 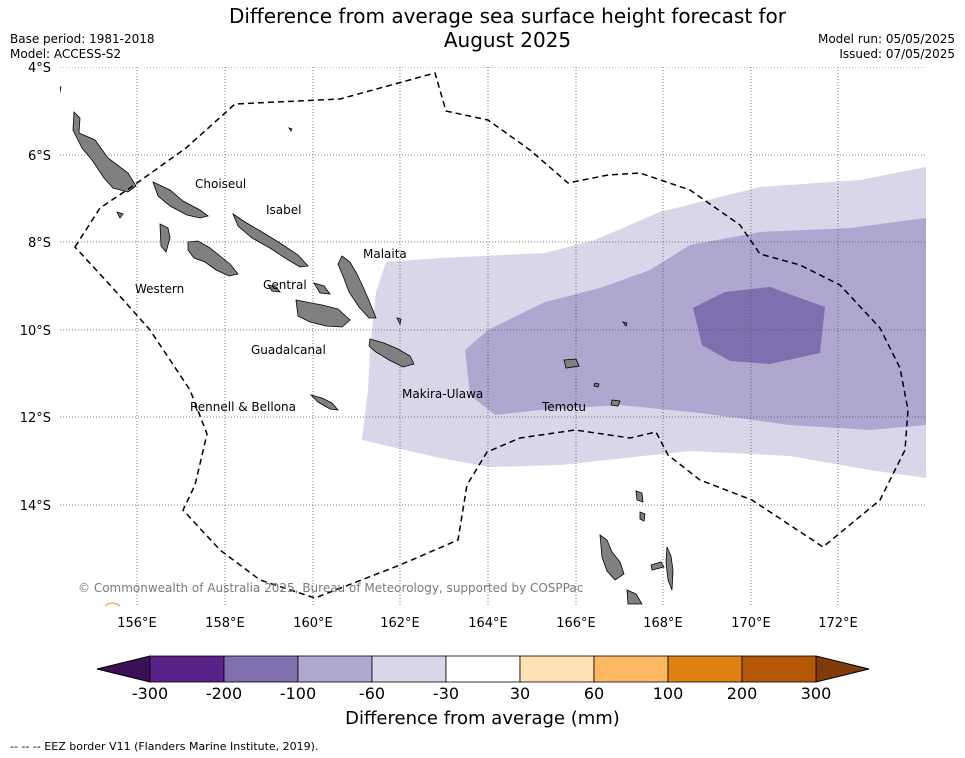 I want to click on label-central: Central, so click(x=285, y=285).